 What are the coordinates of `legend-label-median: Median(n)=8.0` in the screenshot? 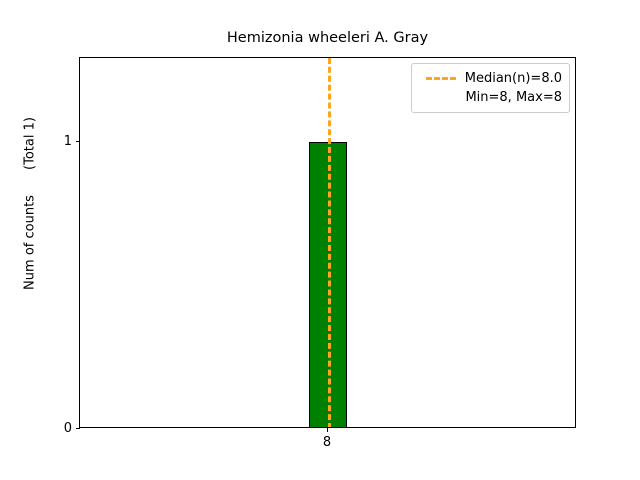 It's located at (513, 78).